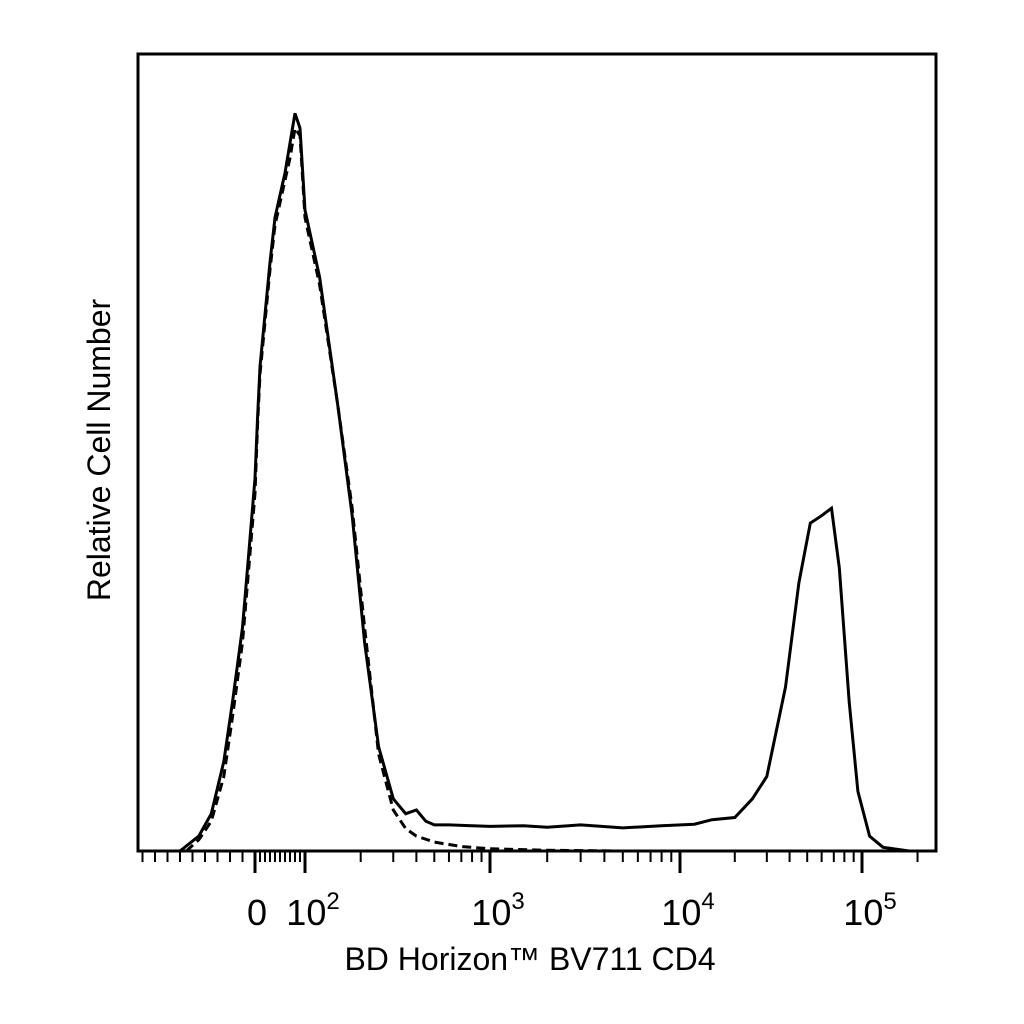 The width and height of the screenshot is (1024, 1024). I want to click on x-tick-label-1e2-base: 10, so click(306, 912).